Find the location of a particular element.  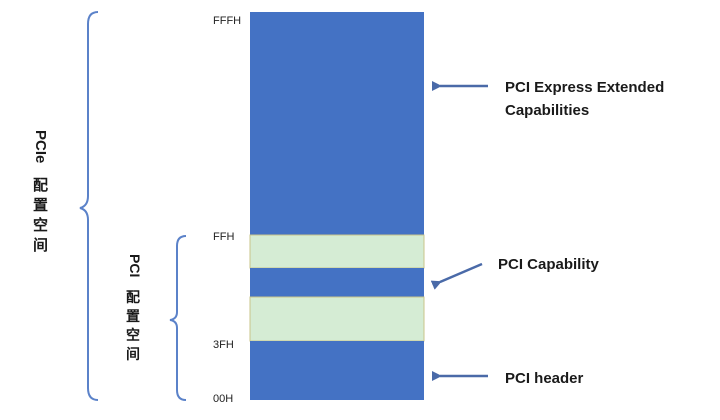

callout-pci-header: PCI header is located at coordinates (544, 378).